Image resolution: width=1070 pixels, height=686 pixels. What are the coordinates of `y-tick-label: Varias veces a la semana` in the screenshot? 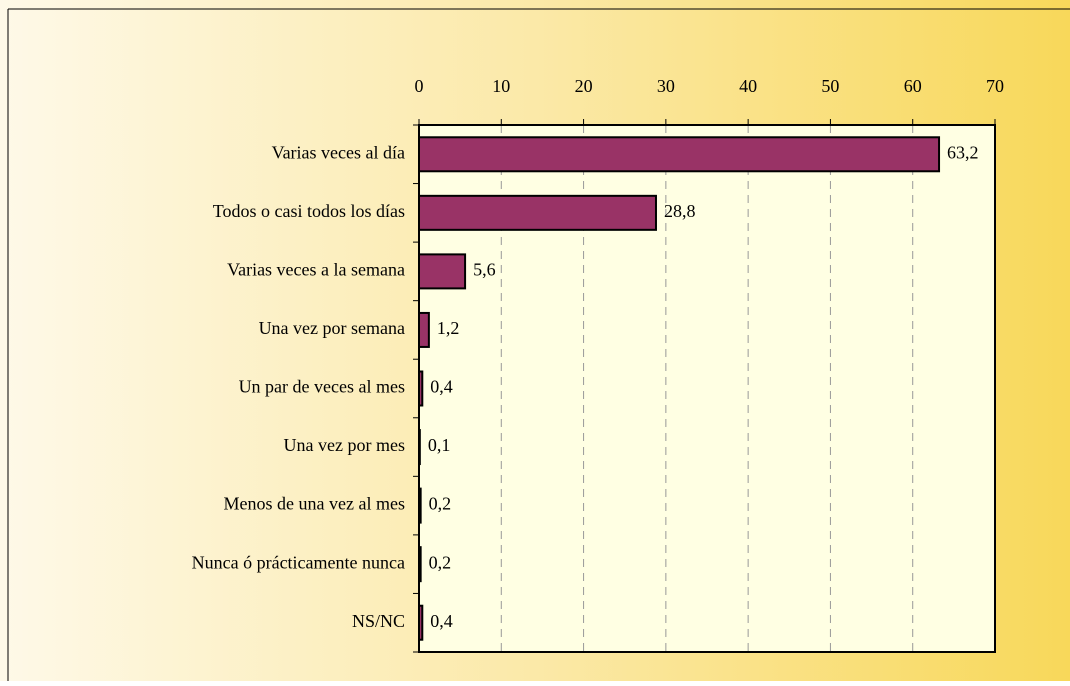 It's located at (316, 270).